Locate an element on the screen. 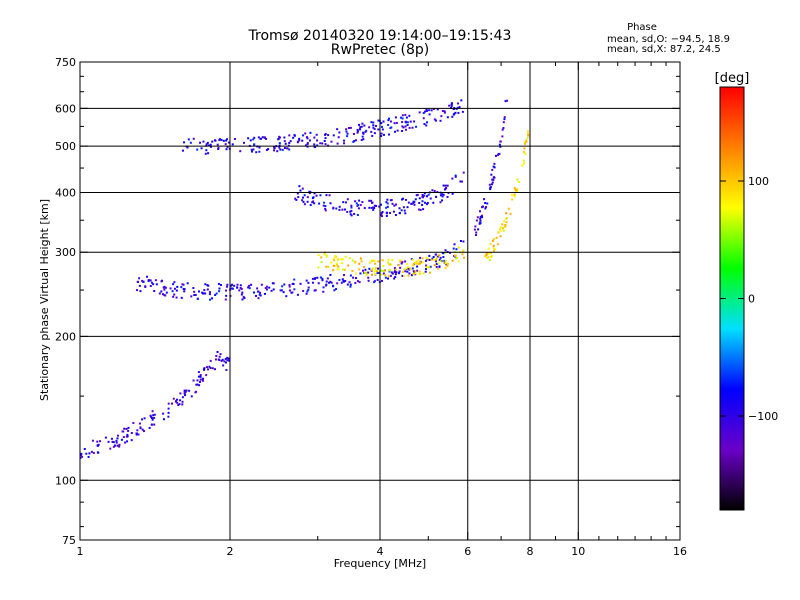 The image size is (800, 600). phase-info-o: mean, sd,O: −94.5, 18.9 is located at coordinates (668, 39).